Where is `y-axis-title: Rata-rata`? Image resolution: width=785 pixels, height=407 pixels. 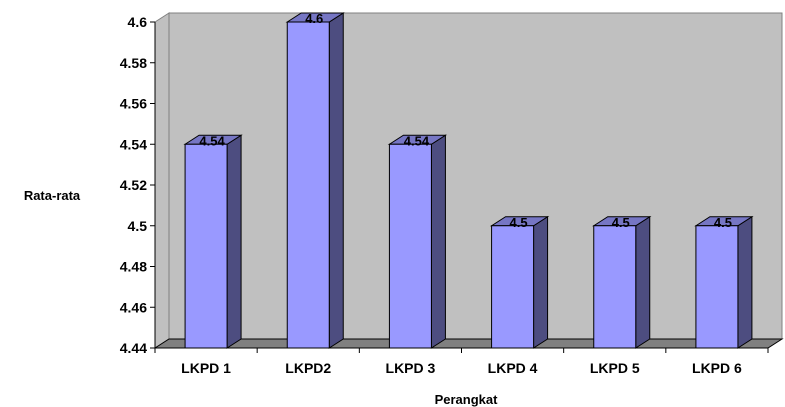
y-axis-title: Rata-rata is located at coordinates (52, 195).